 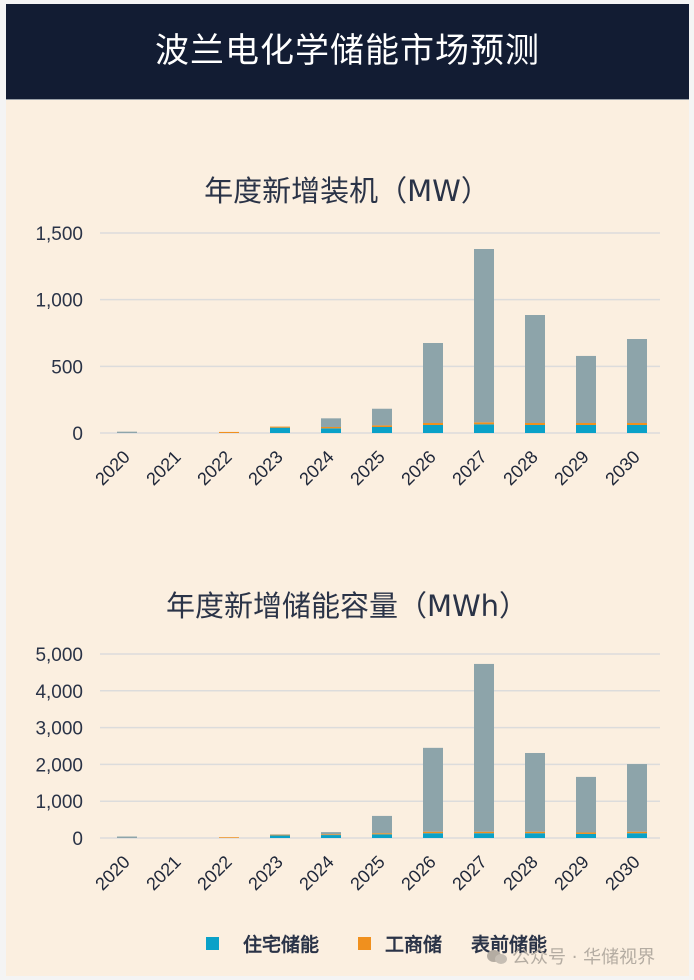 I want to click on legend-label-commercial: 工商储, so click(x=414, y=945).